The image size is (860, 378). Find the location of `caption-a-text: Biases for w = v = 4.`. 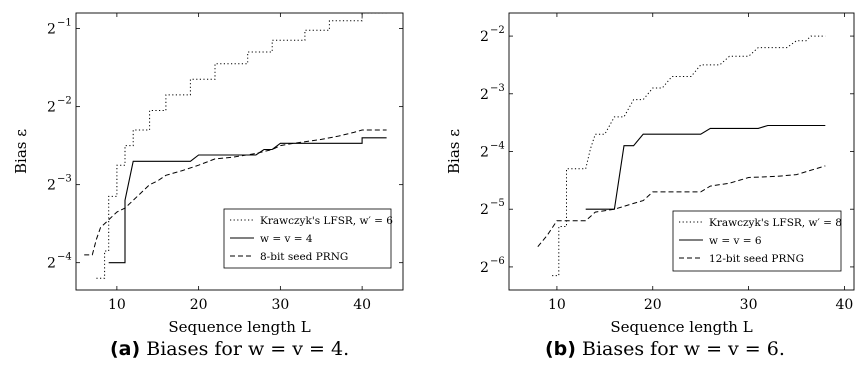

caption-a-text: Biases for w = v = 4. is located at coordinates (248, 349).